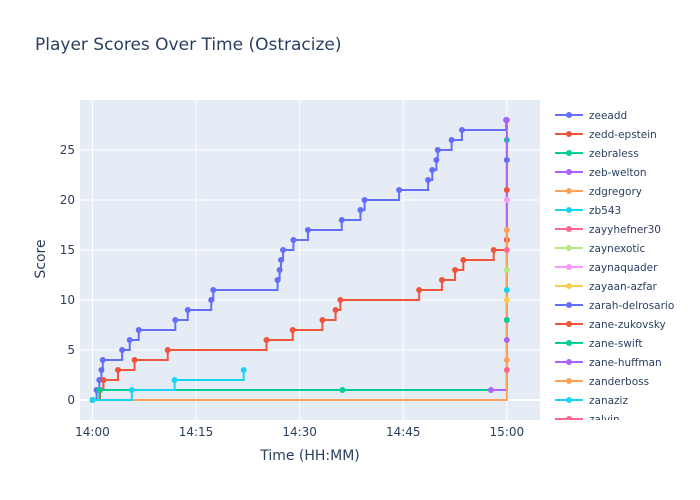 The width and height of the screenshot is (700, 500). What do you see at coordinates (608, 230) in the screenshot?
I see `legend-item-zayyhefner30: zayyhefner30` at bounding box center [608, 230].